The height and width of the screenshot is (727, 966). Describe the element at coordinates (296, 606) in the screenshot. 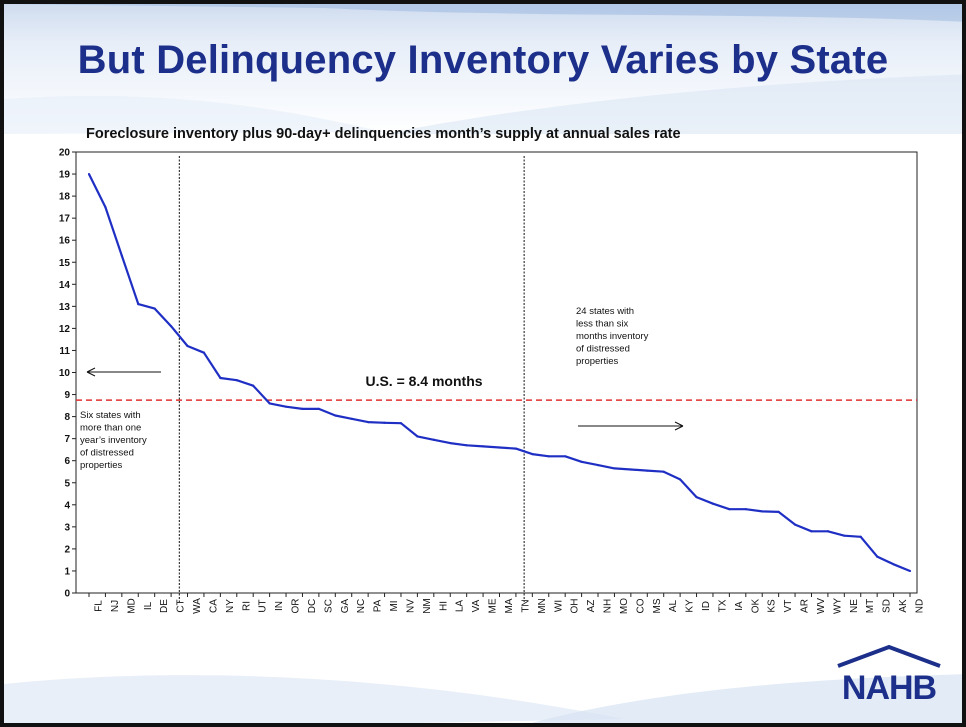

I see `x-tick-label: OR` at that location.